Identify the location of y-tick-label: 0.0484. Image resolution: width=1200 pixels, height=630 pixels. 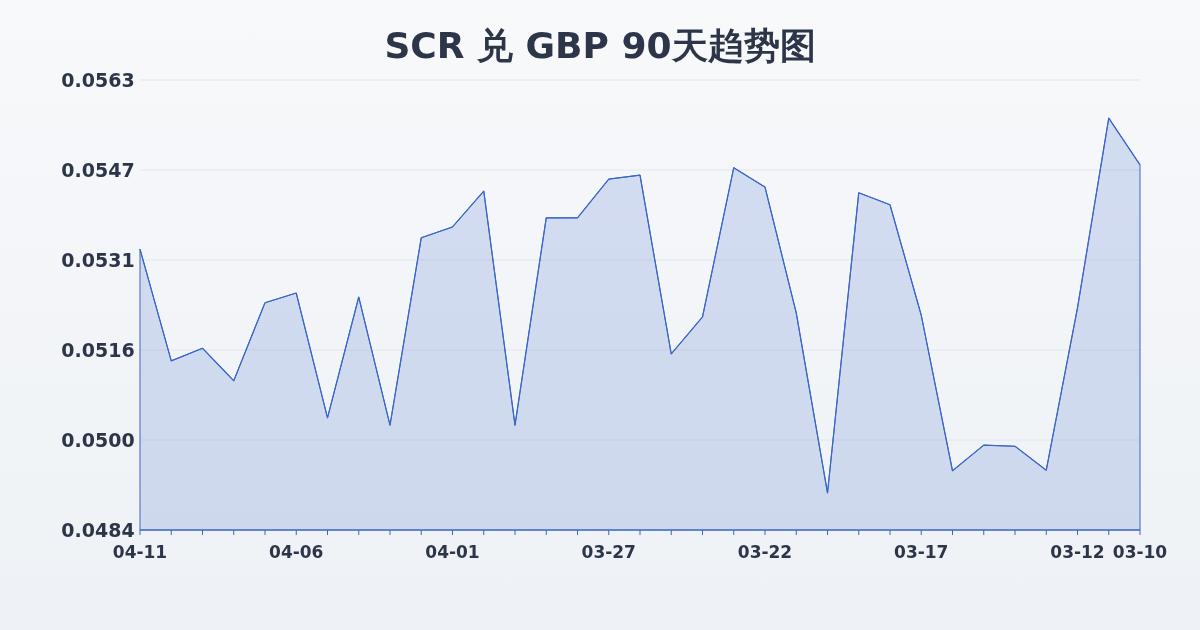
(98, 529).